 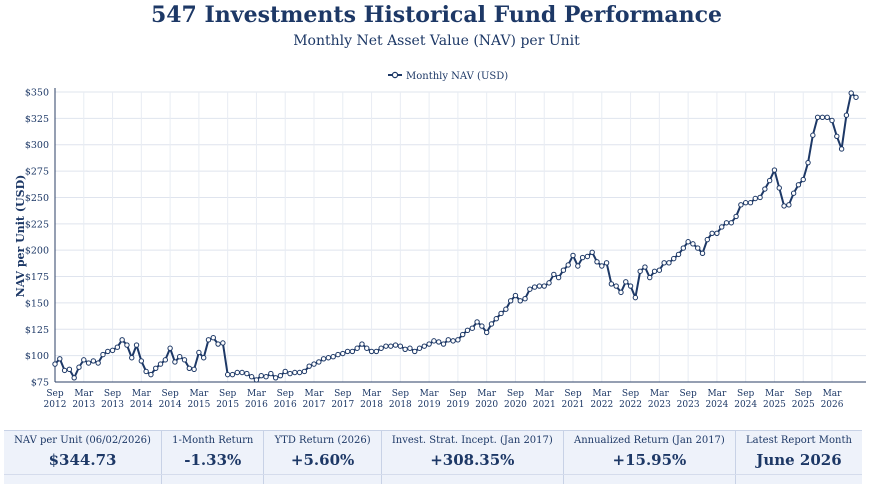 I want to click on stat-value: $344.73, so click(x=82, y=460).